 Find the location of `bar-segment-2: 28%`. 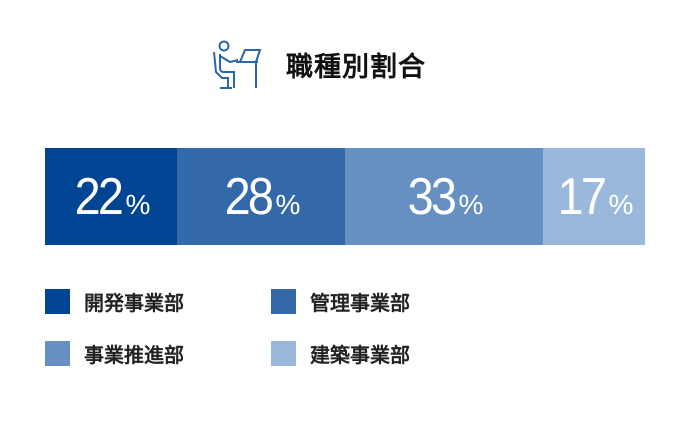

bar-segment-2: 28% is located at coordinates (261, 196).